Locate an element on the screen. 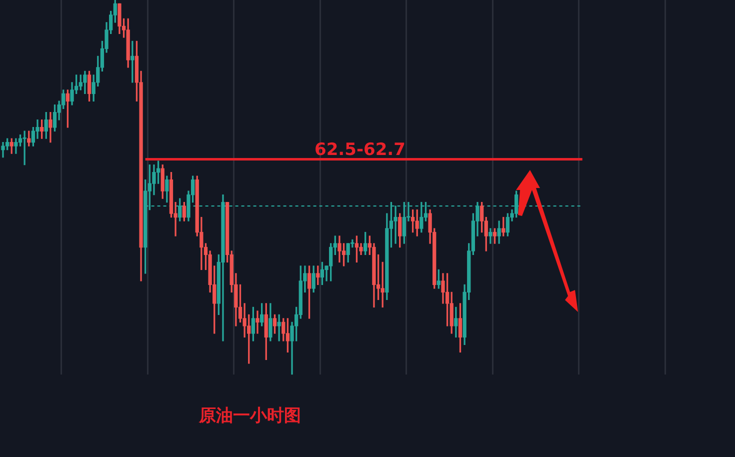 The image size is (735, 457). annotation: 62.5-62.7 is located at coordinates (360, 150).